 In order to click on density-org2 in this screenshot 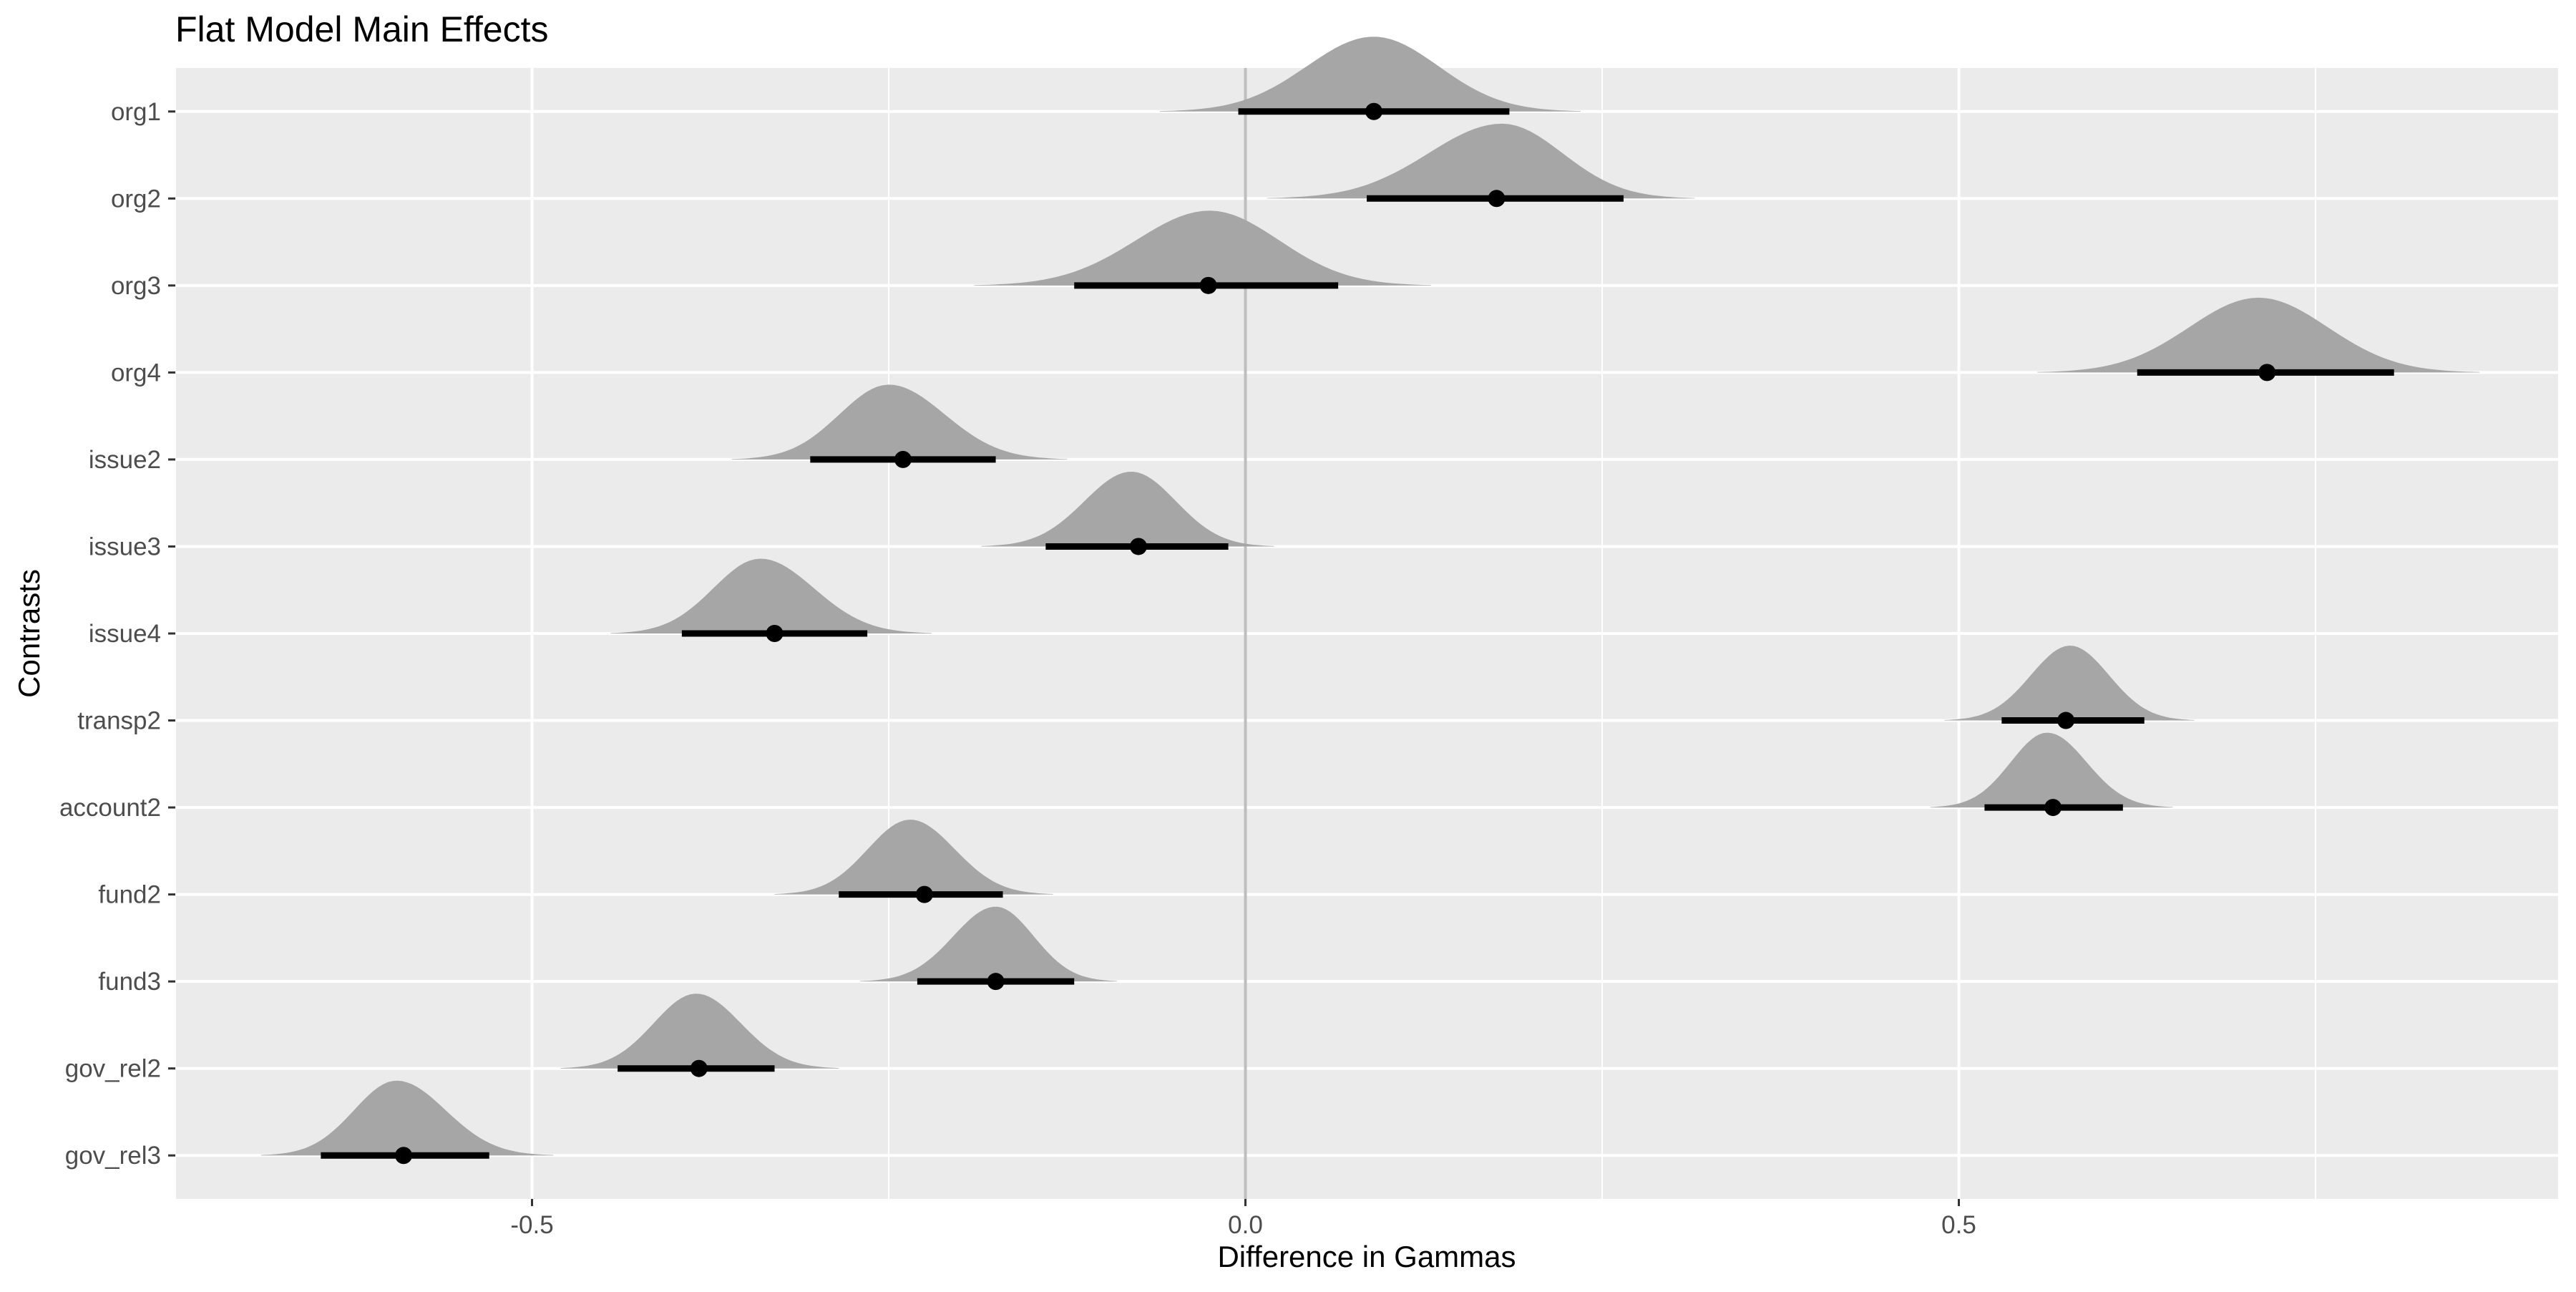, I will do `click(1481, 161)`.